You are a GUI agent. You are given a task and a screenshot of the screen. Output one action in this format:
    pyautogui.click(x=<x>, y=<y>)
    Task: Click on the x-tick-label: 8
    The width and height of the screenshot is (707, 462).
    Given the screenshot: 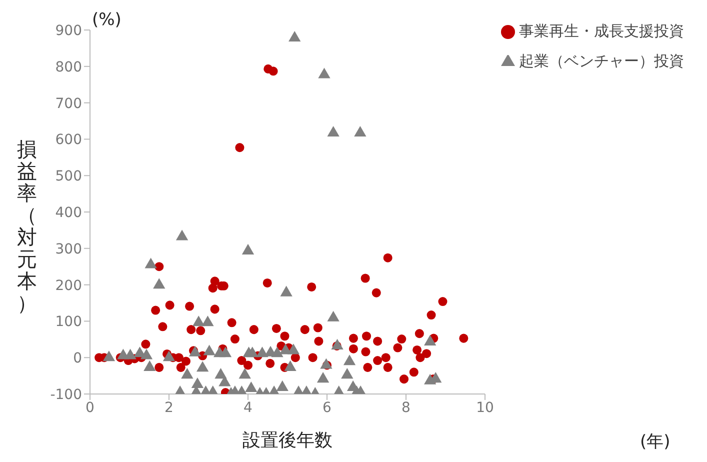 What is the action you would take?
    pyautogui.click(x=406, y=408)
    